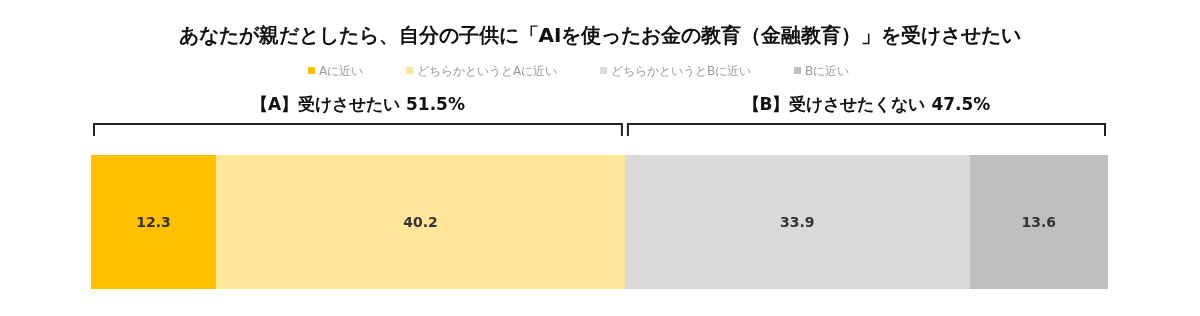 The height and width of the screenshot is (316, 1200). I want to click on legend-item: Aに近い, so click(336, 71).